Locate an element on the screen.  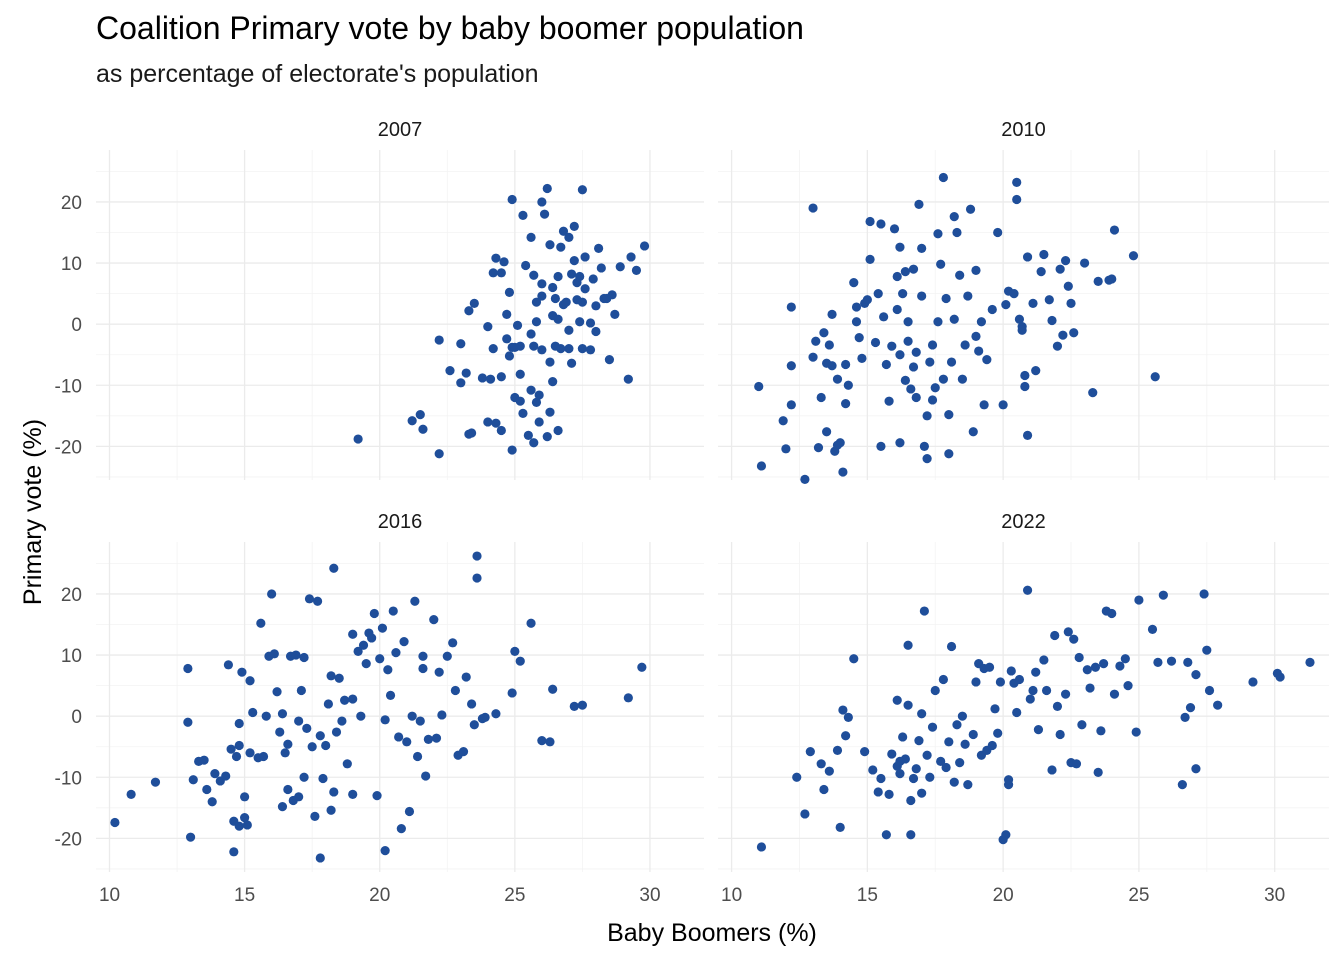
y-axis-title: Primary vote (%) is located at coordinates (33, 512).